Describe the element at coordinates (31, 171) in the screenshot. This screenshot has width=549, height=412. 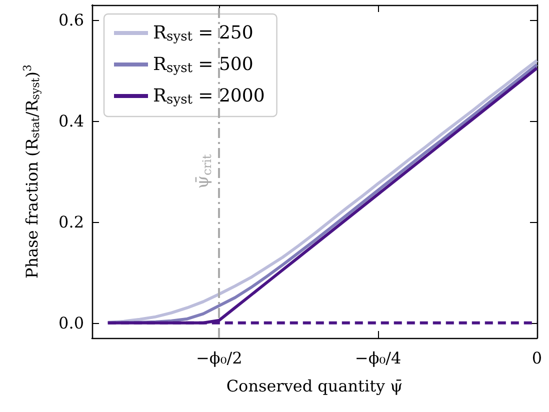
I see `y-axis-title: Phase fraction (Rstat/Rsyst)3` at that location.